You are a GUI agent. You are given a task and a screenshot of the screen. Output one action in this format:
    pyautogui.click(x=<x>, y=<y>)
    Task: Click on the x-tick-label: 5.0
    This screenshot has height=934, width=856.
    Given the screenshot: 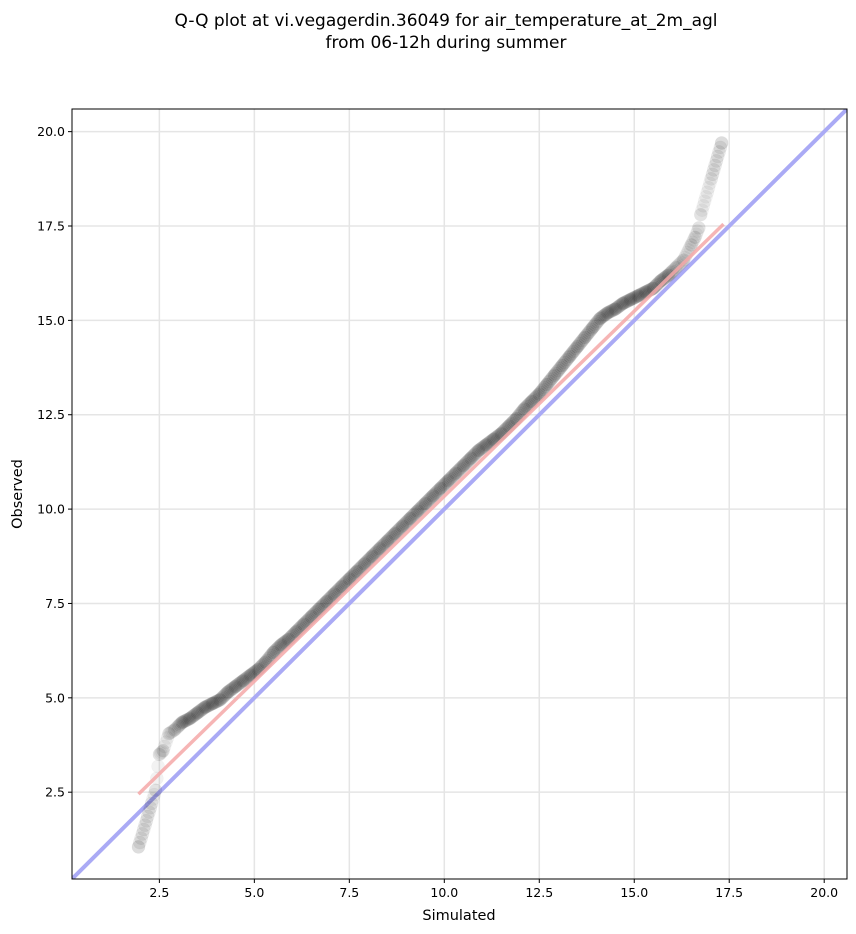 What is the action you would take?
    pyautogui.click(x=254, y=892)
    